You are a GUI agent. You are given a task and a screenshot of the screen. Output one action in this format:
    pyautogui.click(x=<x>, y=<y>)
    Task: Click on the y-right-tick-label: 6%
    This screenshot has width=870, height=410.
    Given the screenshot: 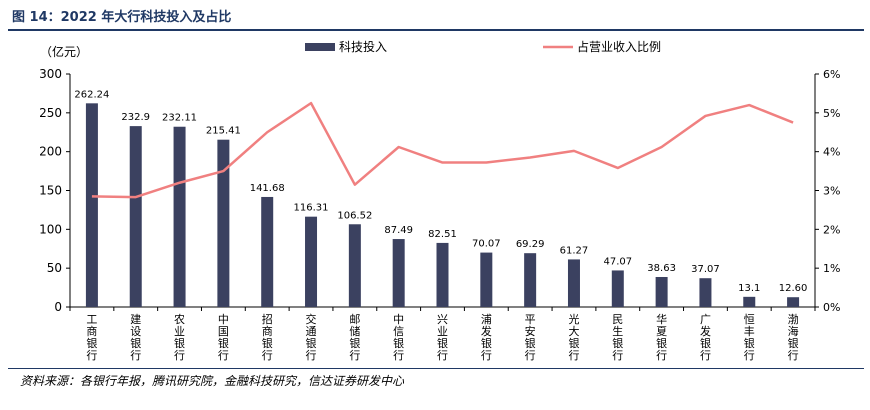 What is the action you would take?
    pyautogui.click(x=831, y=74)
    